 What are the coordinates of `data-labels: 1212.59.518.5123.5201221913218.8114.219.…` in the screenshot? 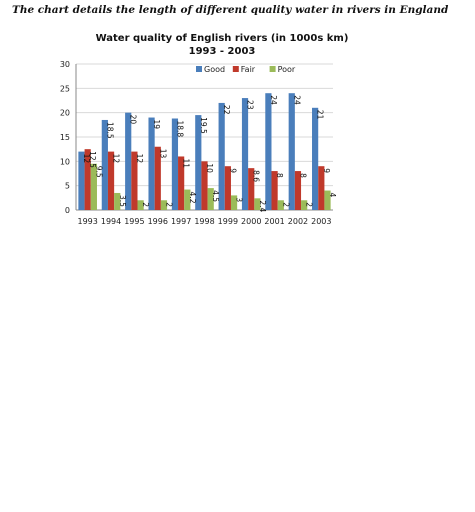 It's located at (209, 153).